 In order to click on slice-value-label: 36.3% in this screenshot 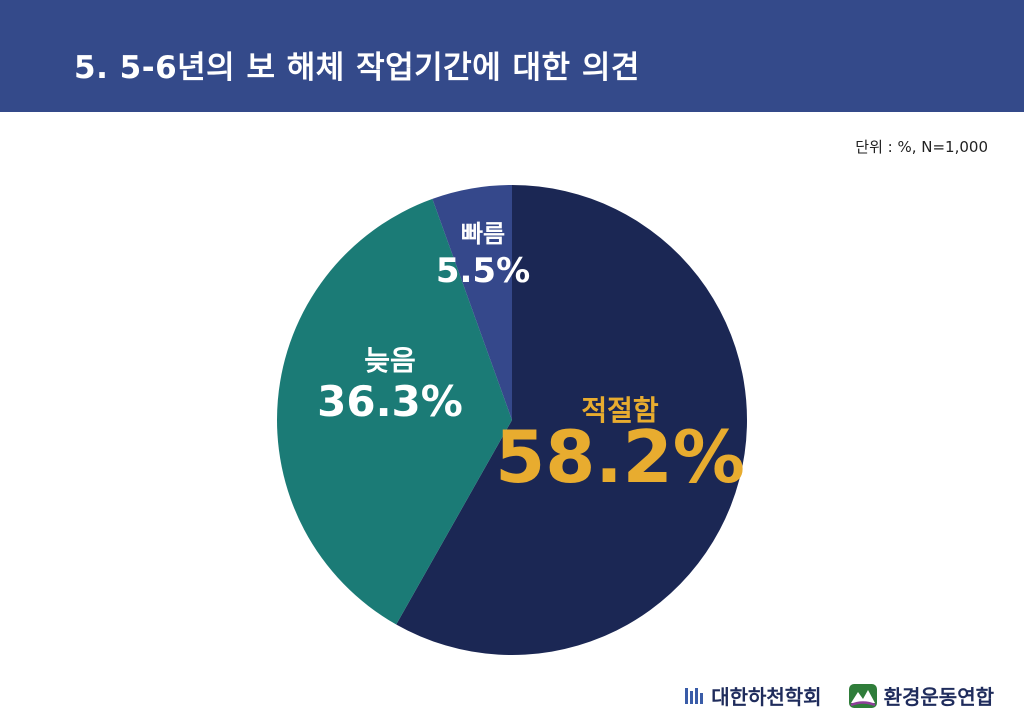, I will do `click(390, 401)`.